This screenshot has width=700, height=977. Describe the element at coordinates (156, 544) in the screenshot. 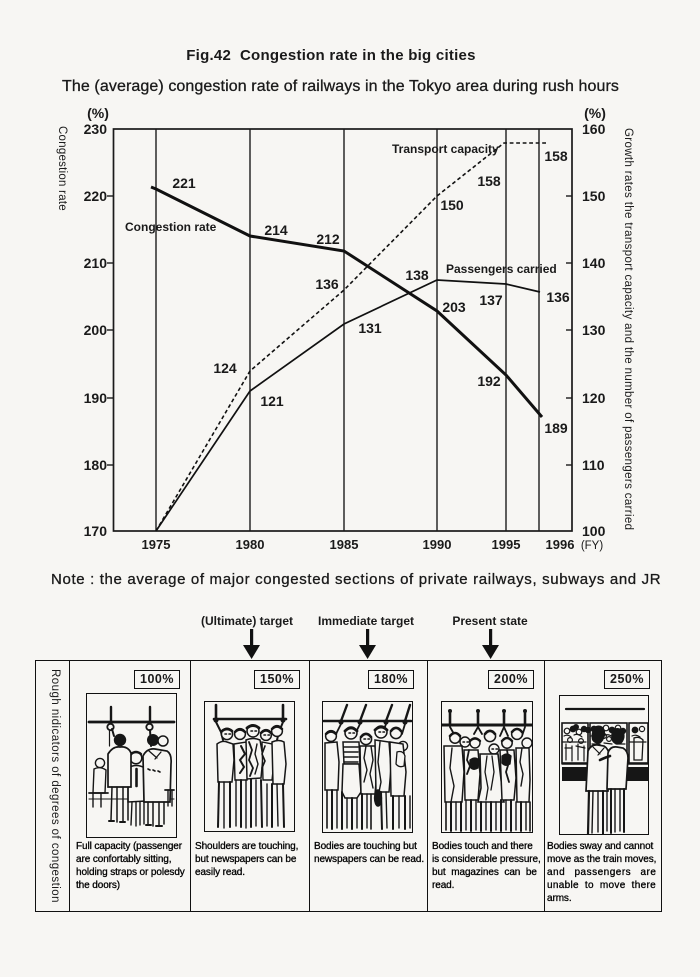

I see `svg-text: 1975` at that location.